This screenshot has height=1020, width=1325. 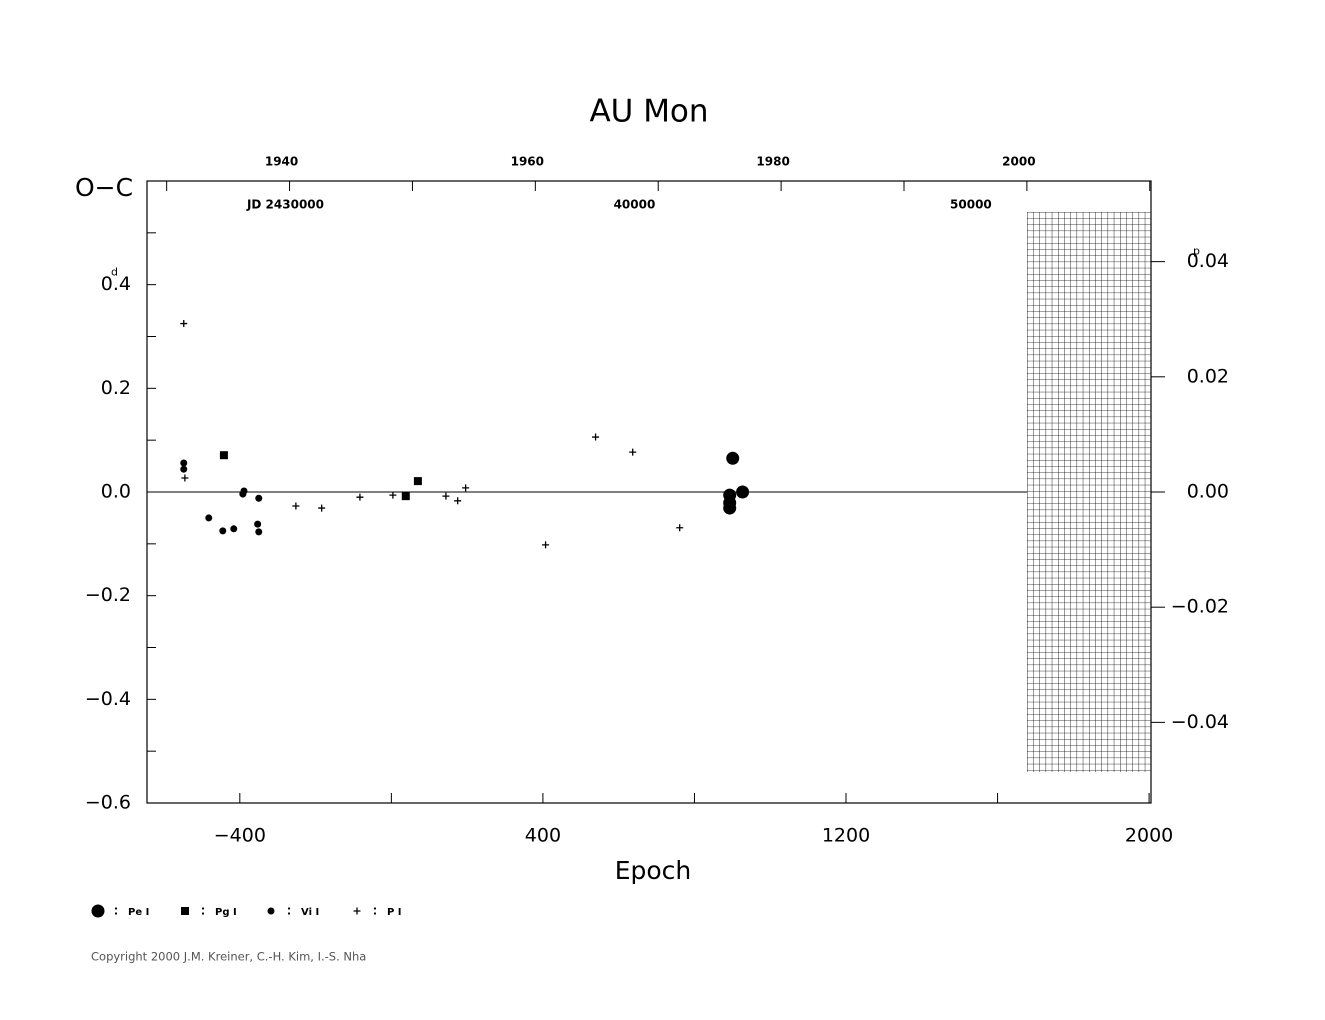 What do you see at coordinates (653, 870) in the screenshot?
I see `x-axis-label: Epoch` at bounding box center [653, 870].